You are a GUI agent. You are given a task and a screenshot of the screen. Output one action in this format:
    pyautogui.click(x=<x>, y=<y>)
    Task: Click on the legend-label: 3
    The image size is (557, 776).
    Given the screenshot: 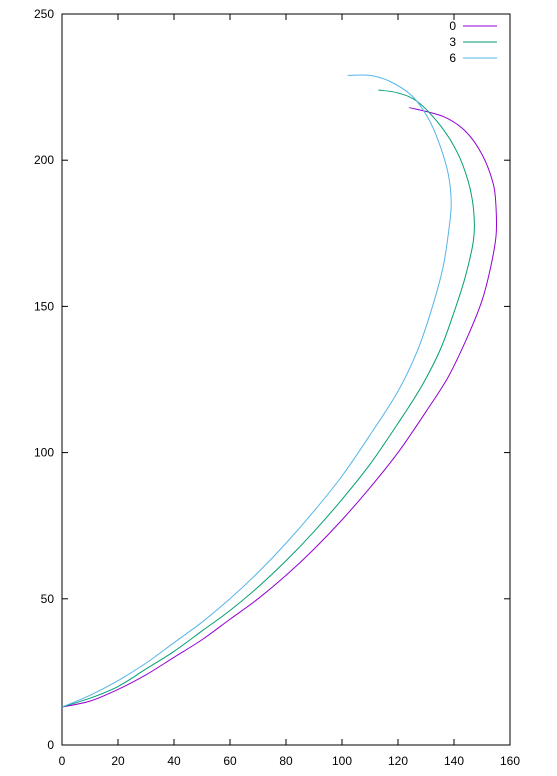 What is the action you would take?
    pyautogui.click(x=452, y=42)
    